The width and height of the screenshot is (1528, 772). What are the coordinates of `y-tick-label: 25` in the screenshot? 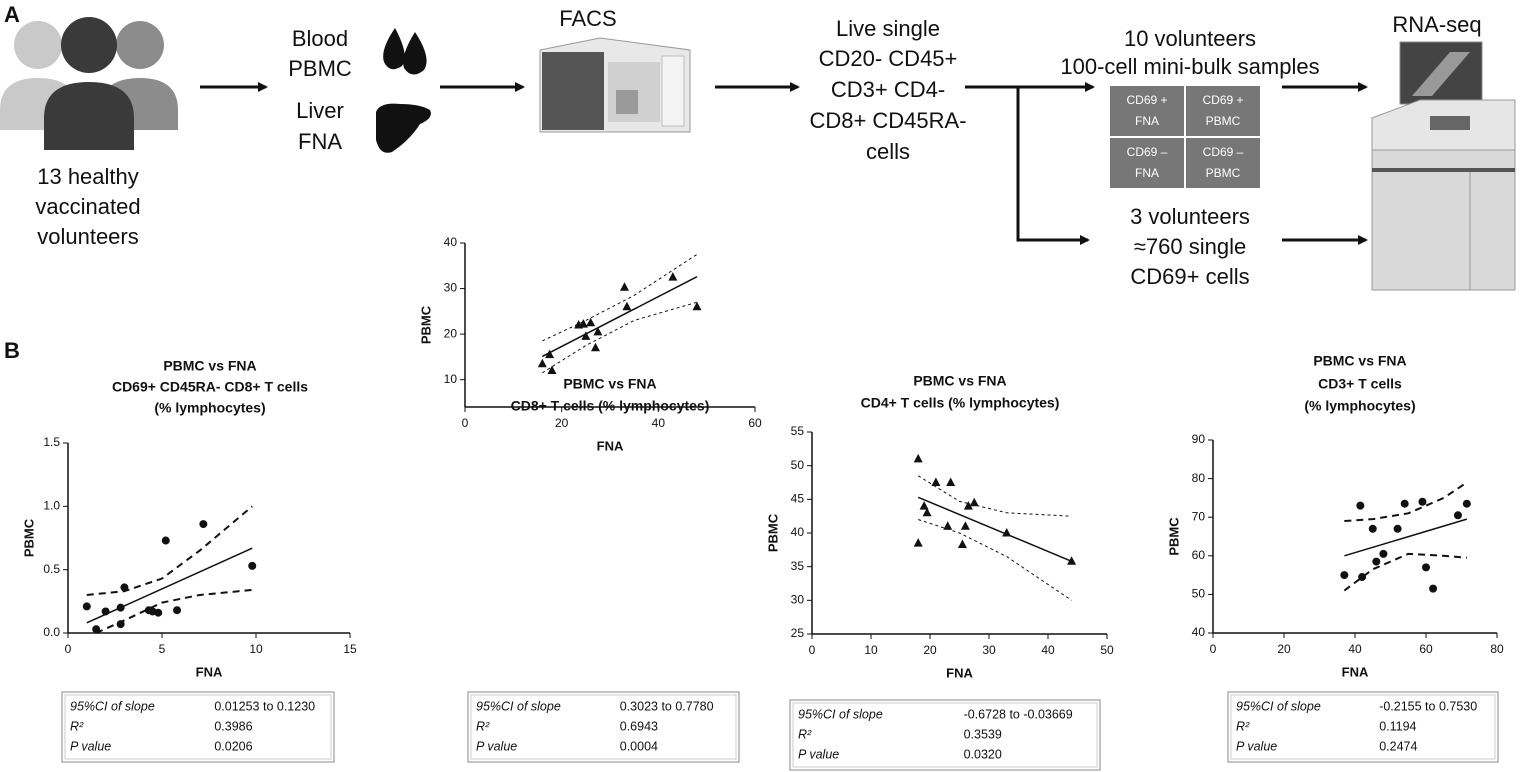 It's located at (798, 633).